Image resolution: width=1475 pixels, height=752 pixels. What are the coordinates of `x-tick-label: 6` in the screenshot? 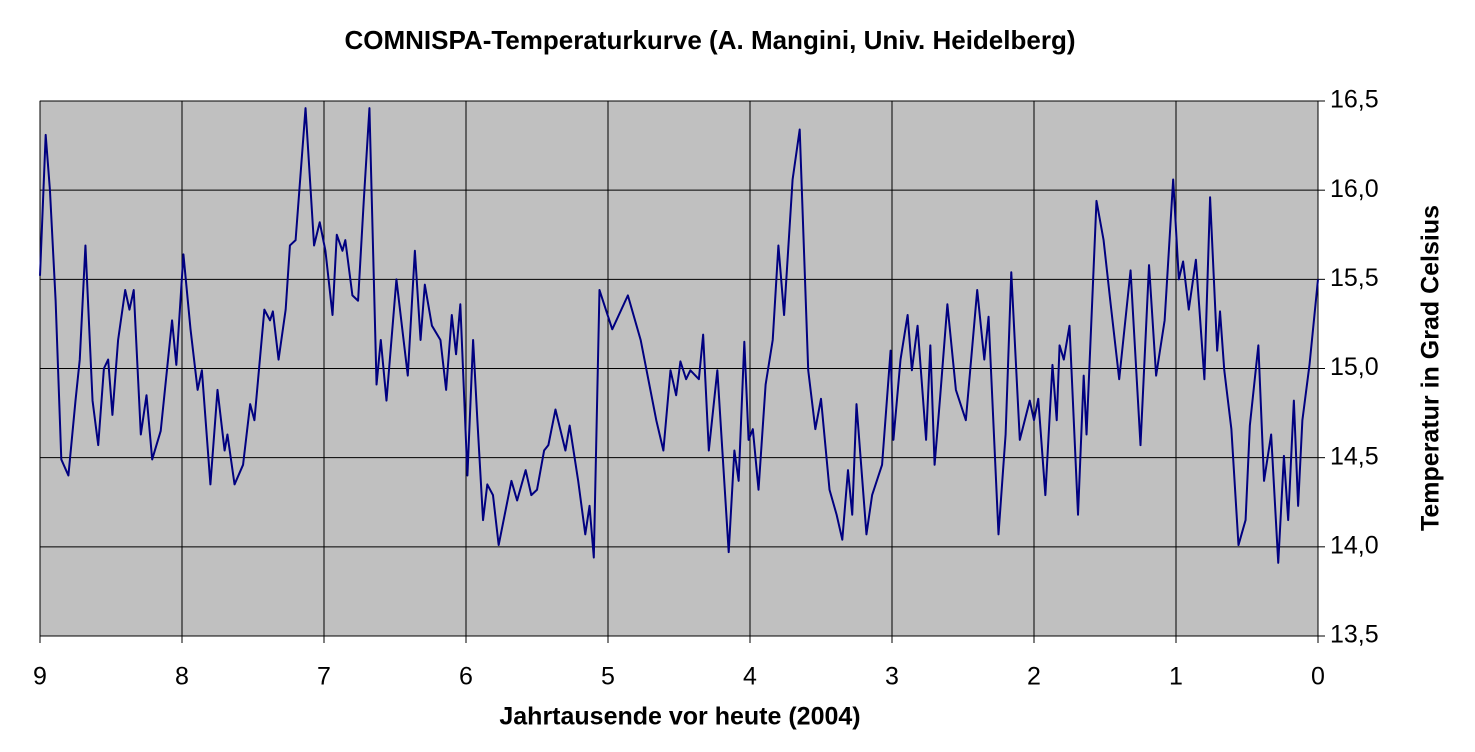 It's located at (466, 677).